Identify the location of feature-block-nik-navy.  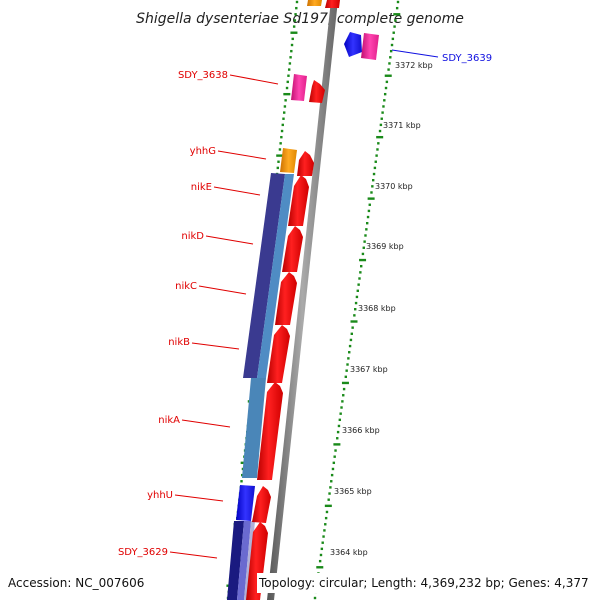
(264, 275).